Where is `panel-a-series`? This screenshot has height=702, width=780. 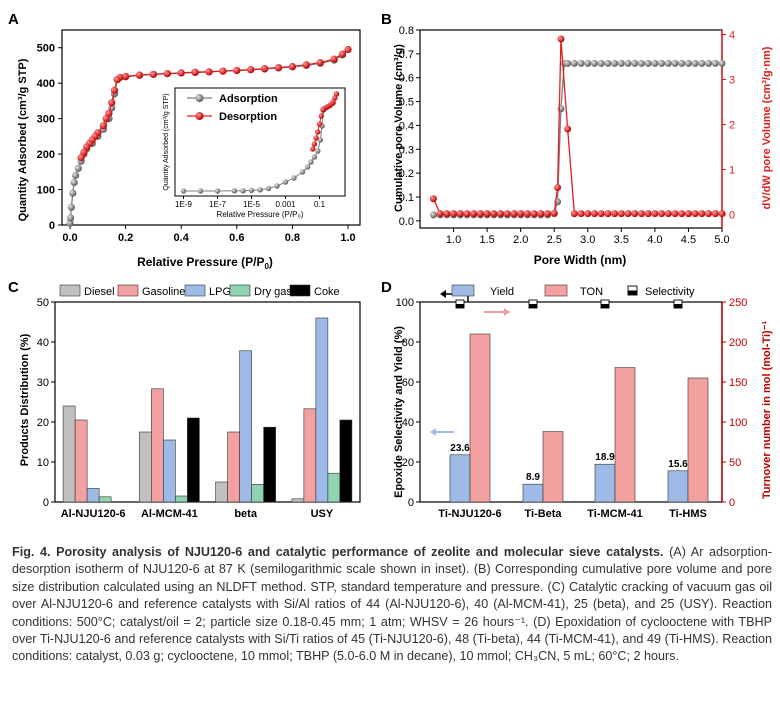 panel-a-series is located at coordinates (209, 136).